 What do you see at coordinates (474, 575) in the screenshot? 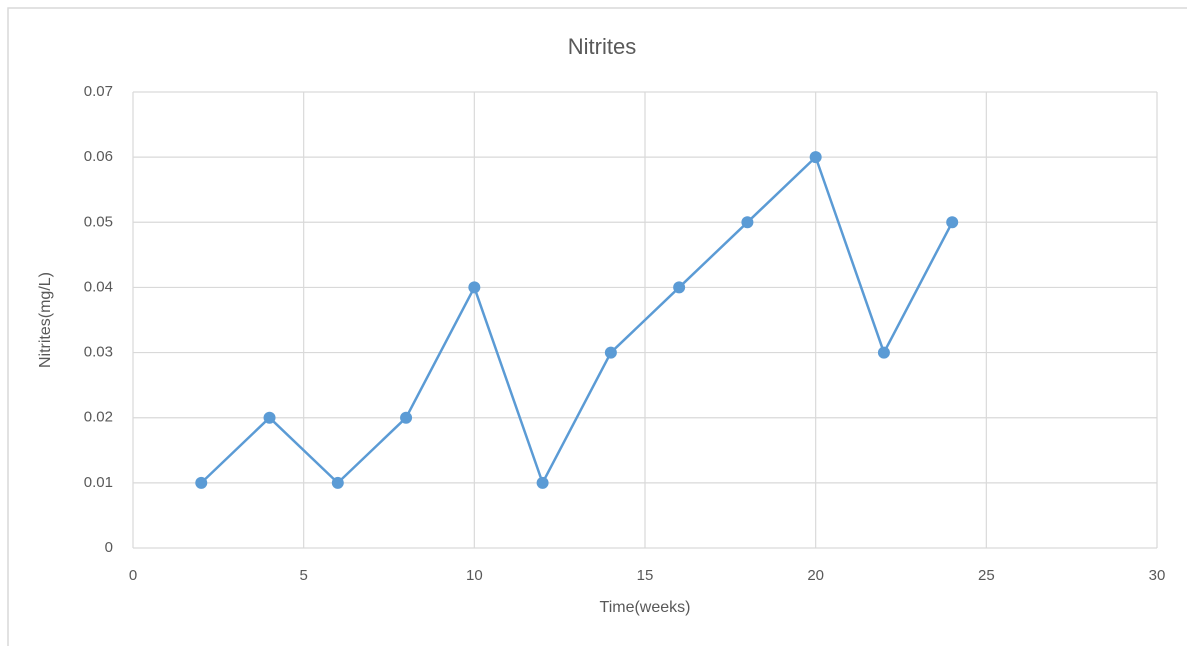
I see `x-tick-label: 10` at bounding box center [474, 575].